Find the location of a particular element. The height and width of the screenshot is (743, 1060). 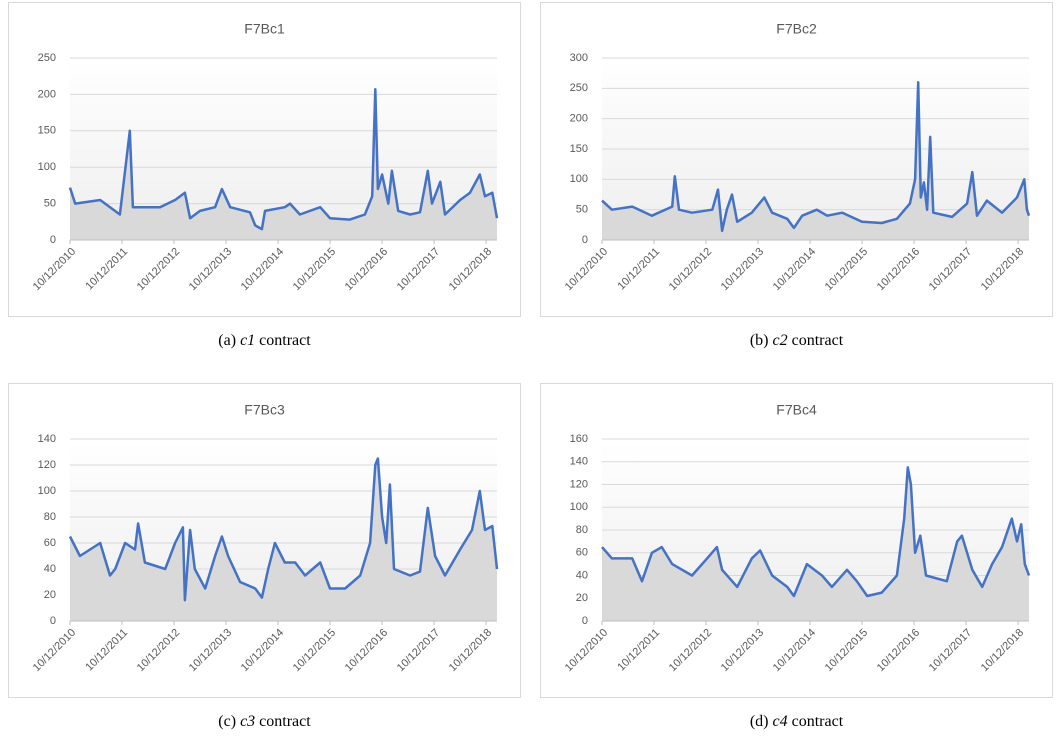

y-tick-label: 300 is located at coordinates (579, 58).